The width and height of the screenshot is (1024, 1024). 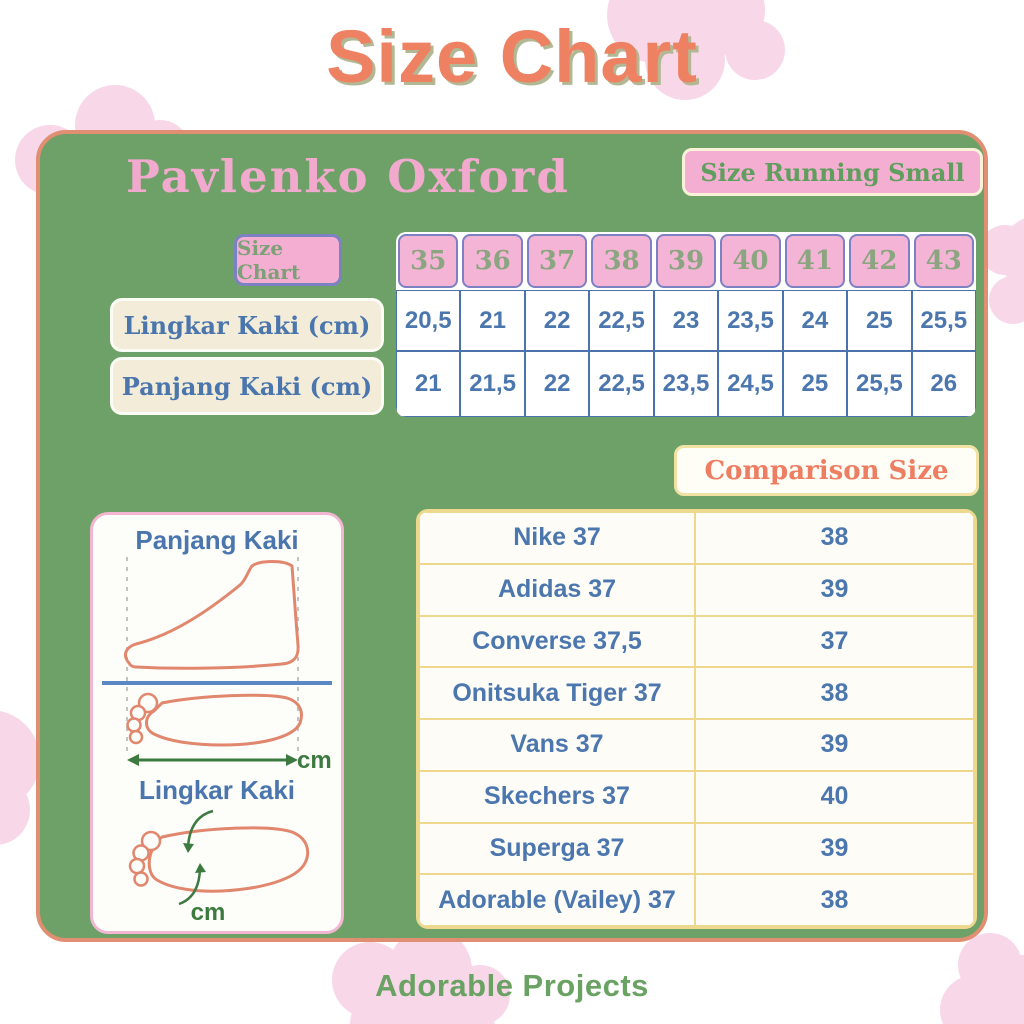 What do you see at coordinates (428, 320) in the screenshot?
I see `lingkar-value-cell: 20,5` at bounding box center [428, 320].